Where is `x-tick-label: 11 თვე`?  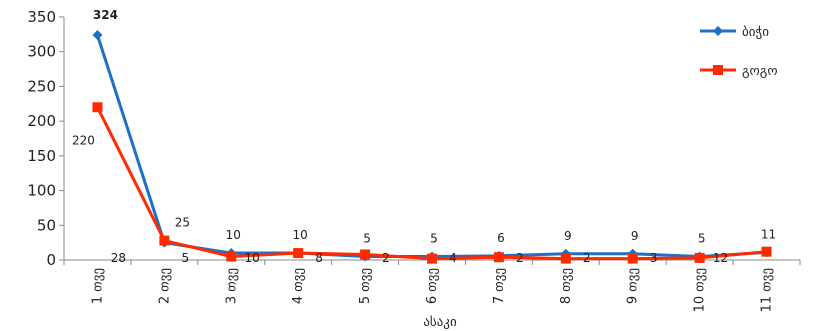 x-tick-label: 11 თვე is located at coordinates (767, 290).